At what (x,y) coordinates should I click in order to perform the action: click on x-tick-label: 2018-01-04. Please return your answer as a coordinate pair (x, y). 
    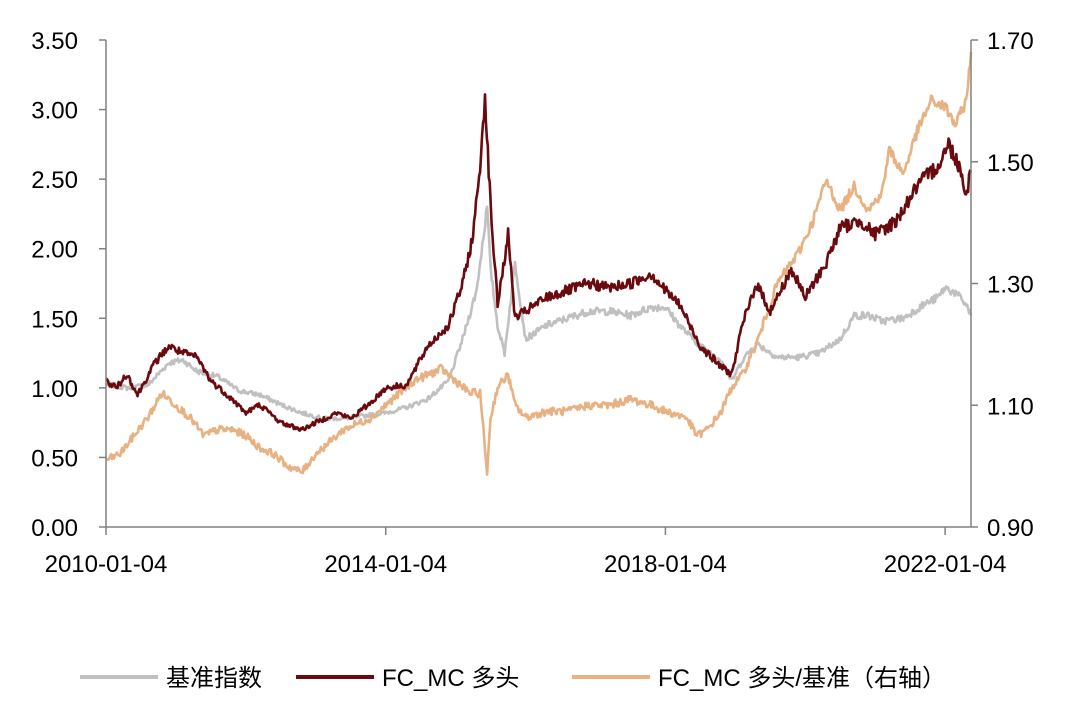
    Looking at the image, I should click on (665, 564).